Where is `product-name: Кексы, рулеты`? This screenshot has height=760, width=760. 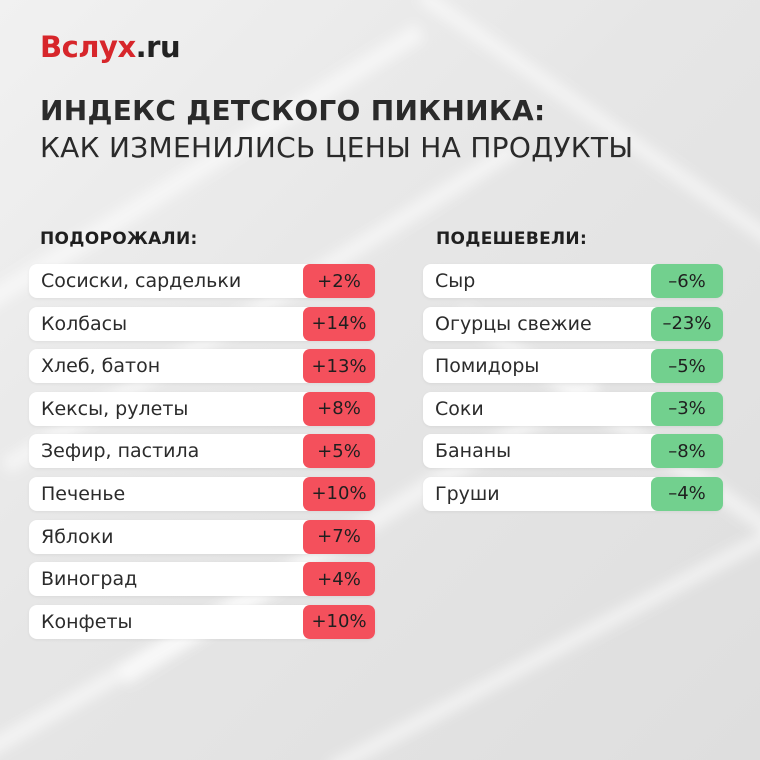 product-name: Кексы, рулеты is located at coordinates (115, 408).